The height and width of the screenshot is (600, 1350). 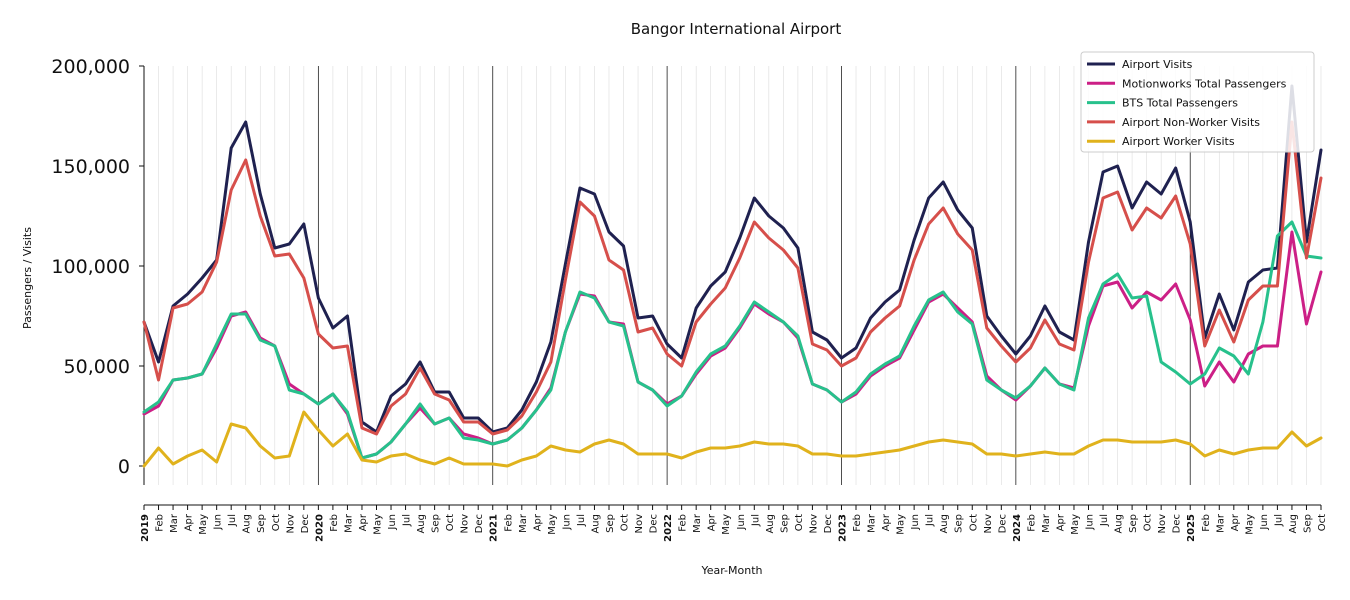 I want to click on legend-label: Airport Non-Worker Visits, so click(x=1191, y=122).